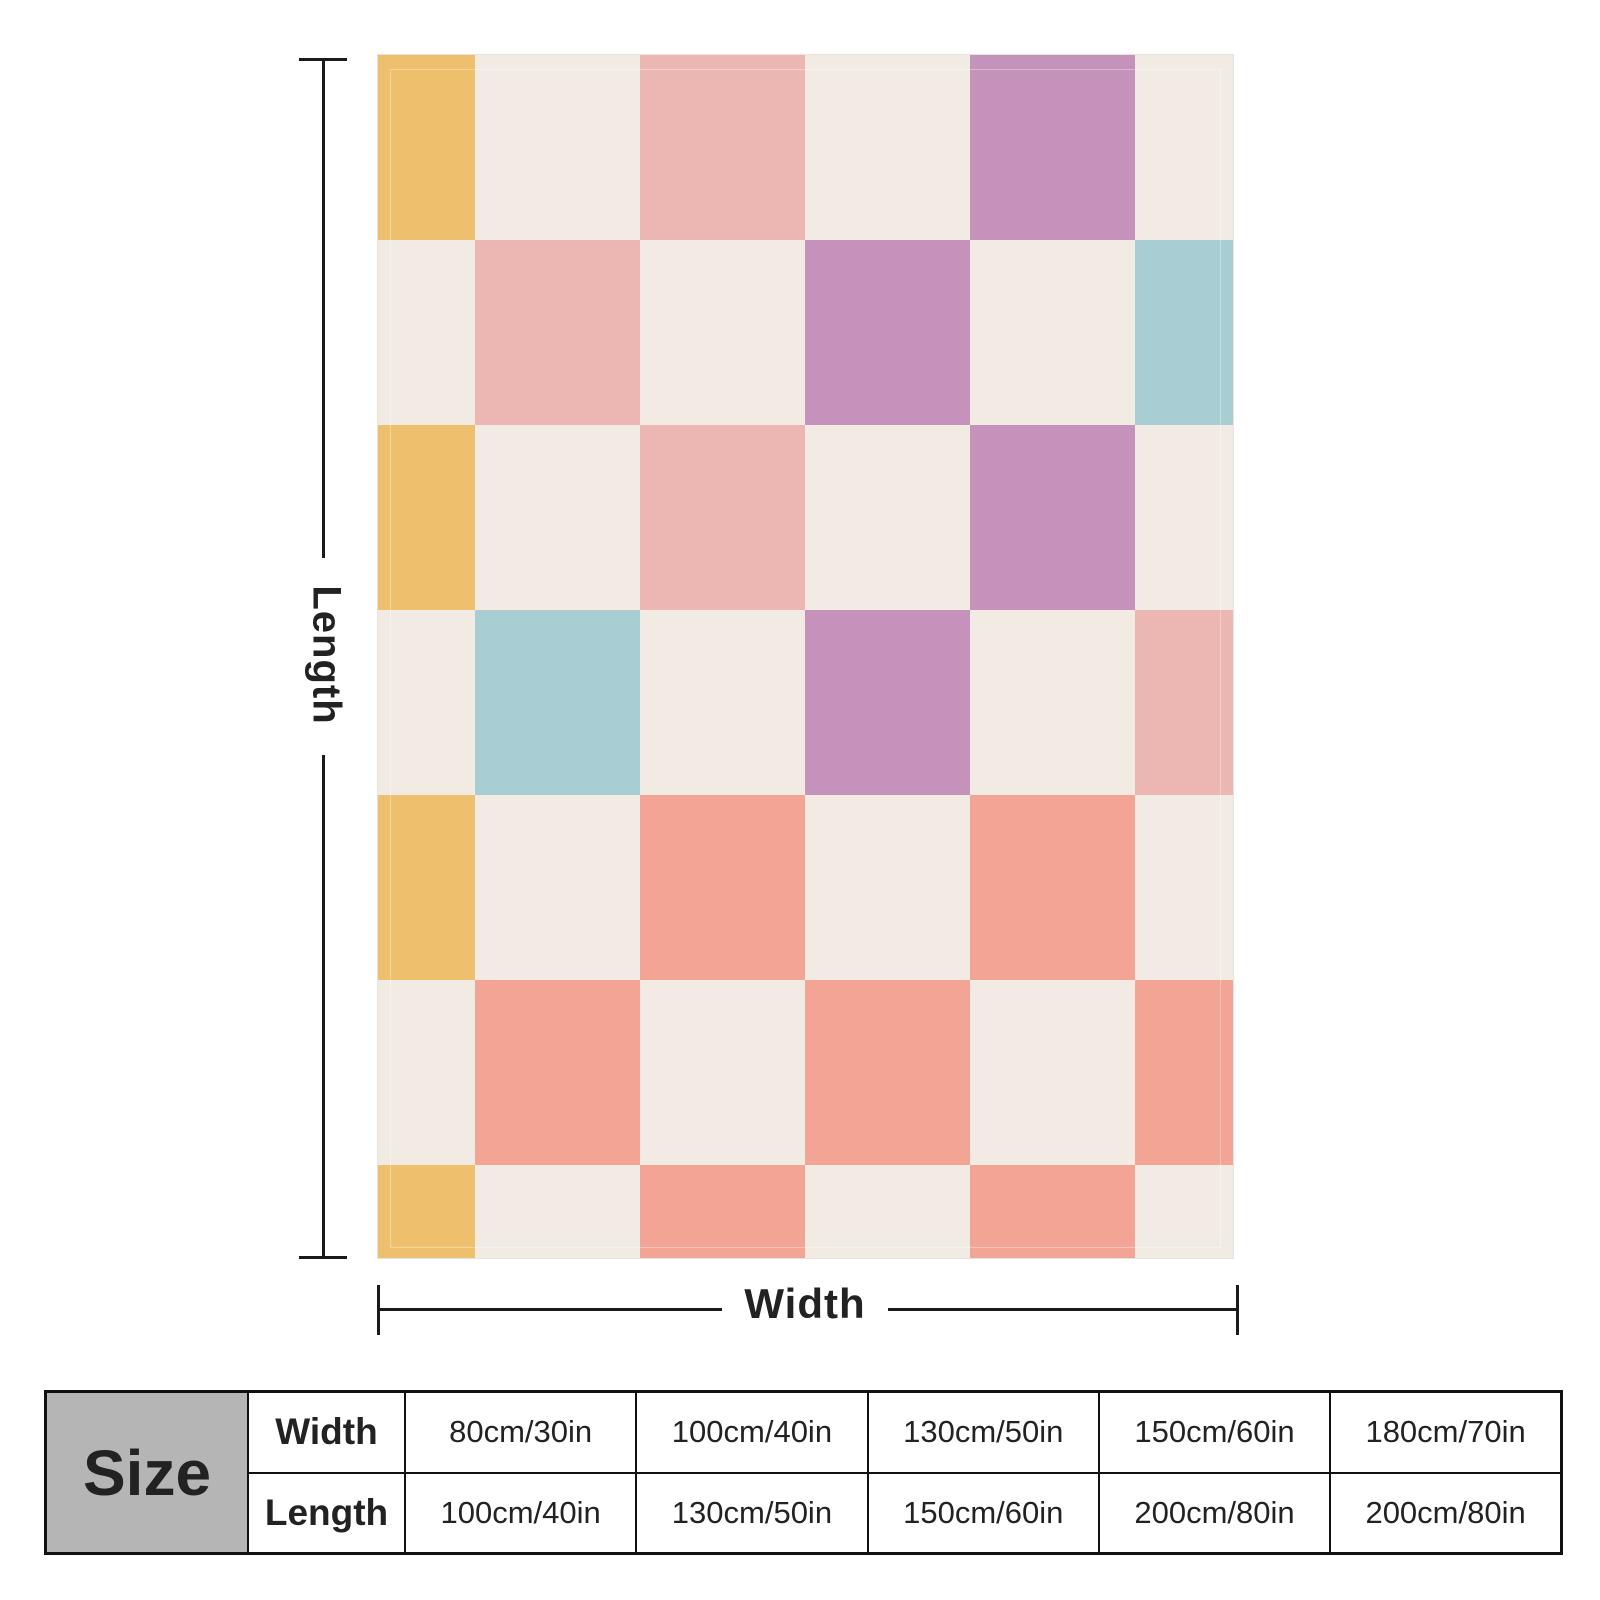 The width and height of the screenshot is (1600, 1600). Describe the element at coordinates (1237, 1310) in the screenshot. I see `width-right-tick` at that location.